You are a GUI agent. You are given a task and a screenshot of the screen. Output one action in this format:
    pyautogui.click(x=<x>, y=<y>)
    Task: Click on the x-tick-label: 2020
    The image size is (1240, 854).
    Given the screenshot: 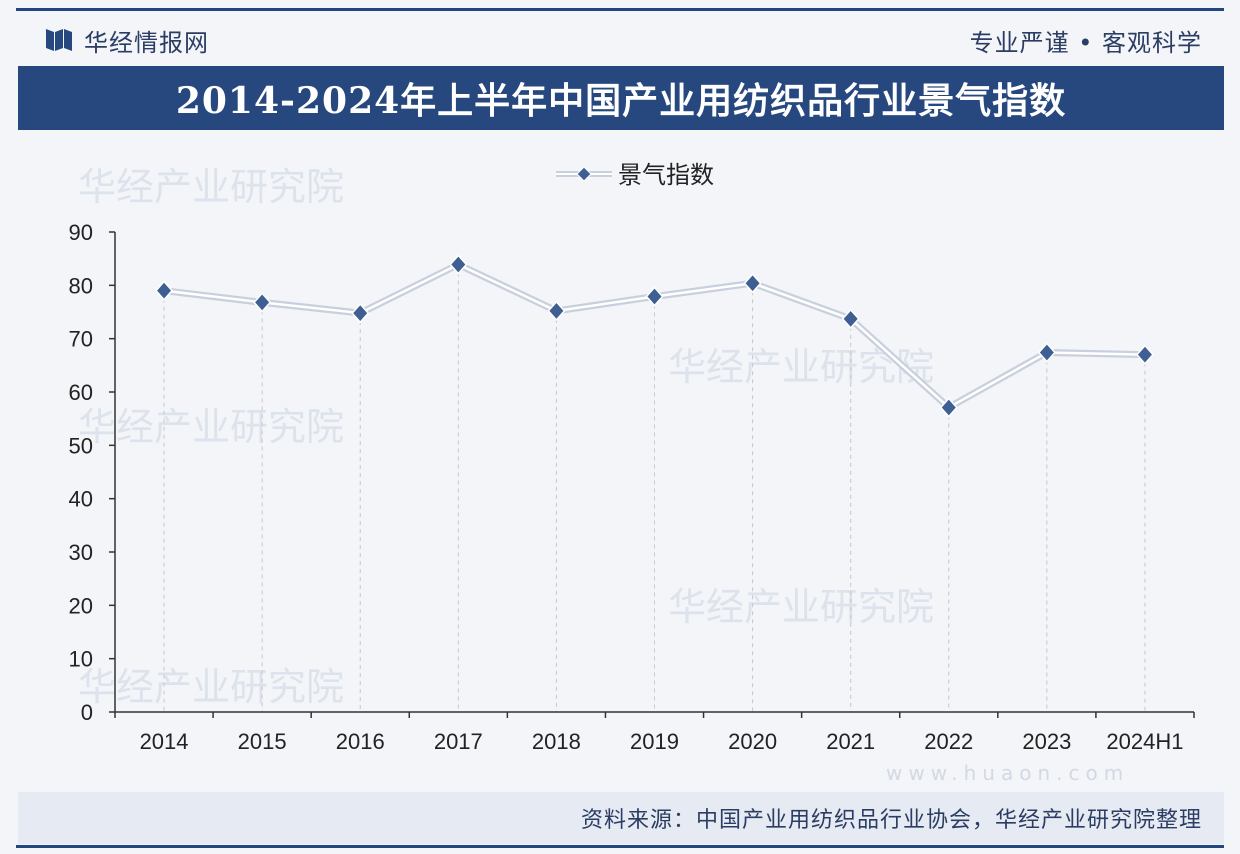 What is the action you would take?
    pyautogui.click(x=752, y=741)
    